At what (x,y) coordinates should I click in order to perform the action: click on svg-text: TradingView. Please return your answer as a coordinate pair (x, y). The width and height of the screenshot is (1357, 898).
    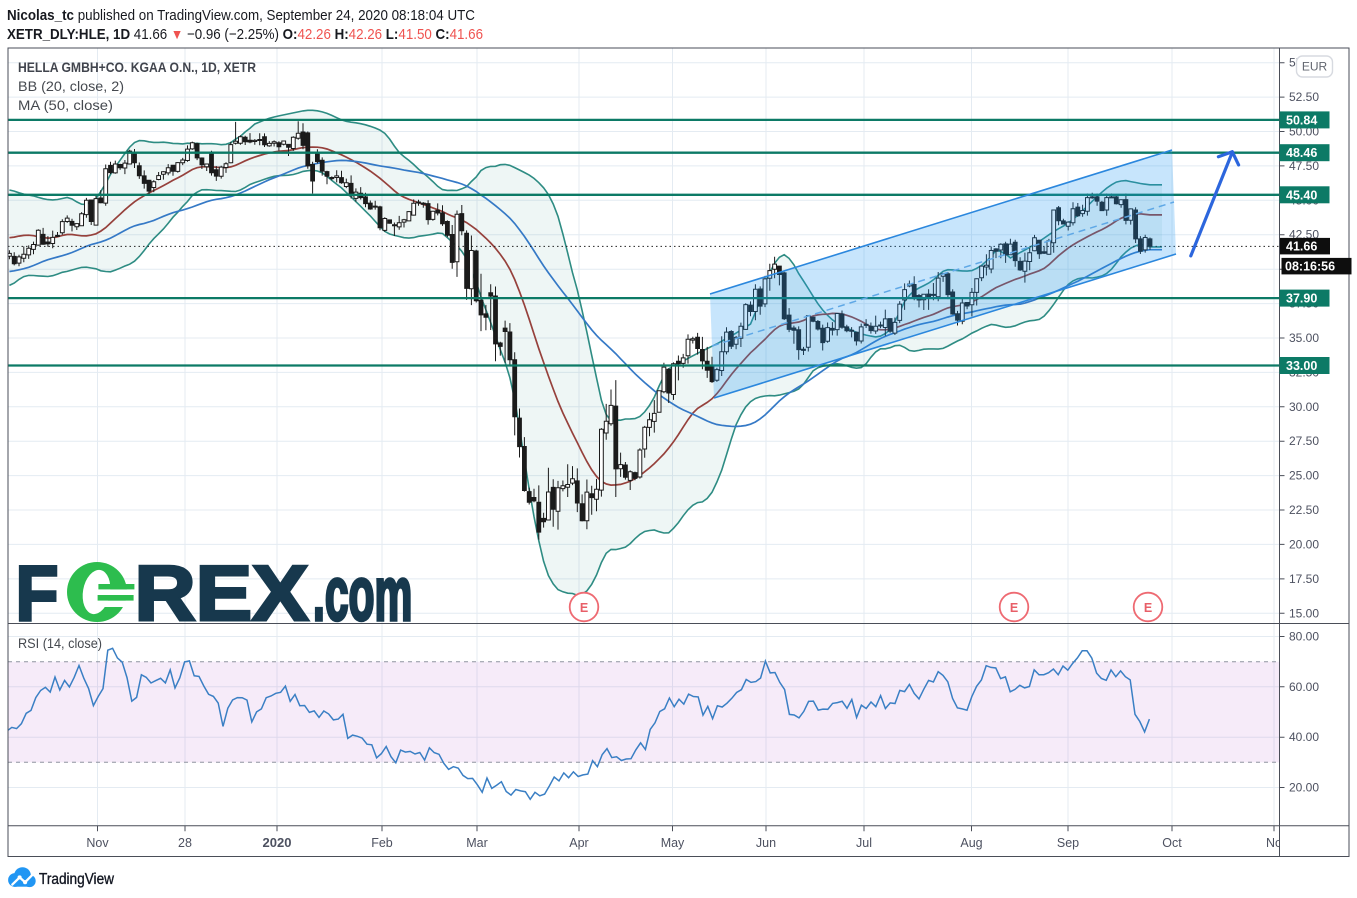
    Looking at the image, I should click on (77, 879).